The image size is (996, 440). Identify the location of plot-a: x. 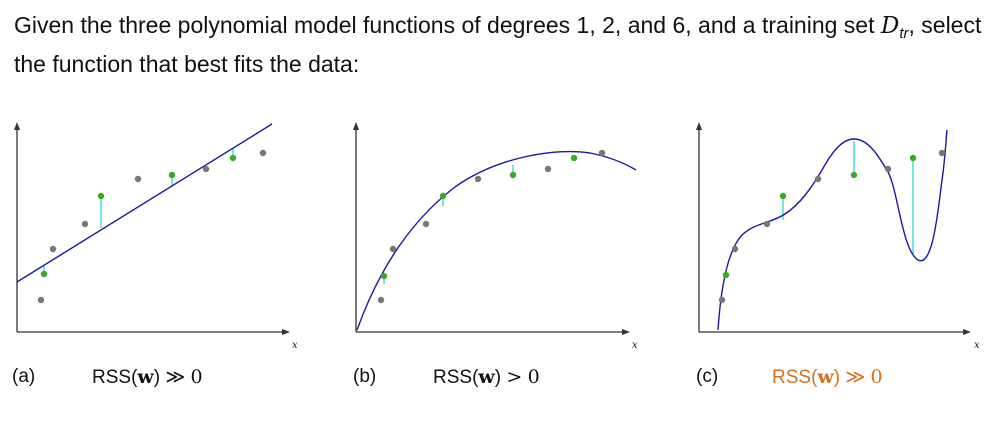
(156, 236).